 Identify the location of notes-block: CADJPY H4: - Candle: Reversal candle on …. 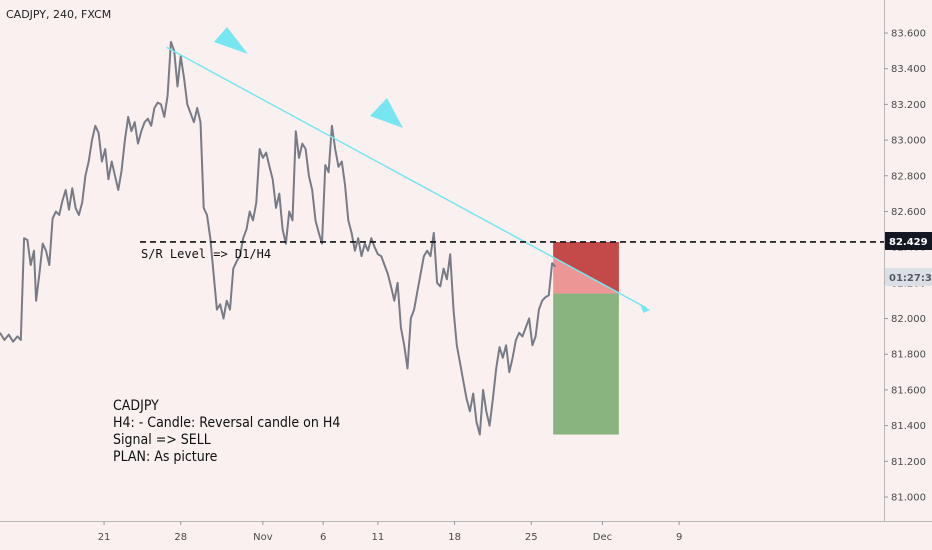
(226, 431).